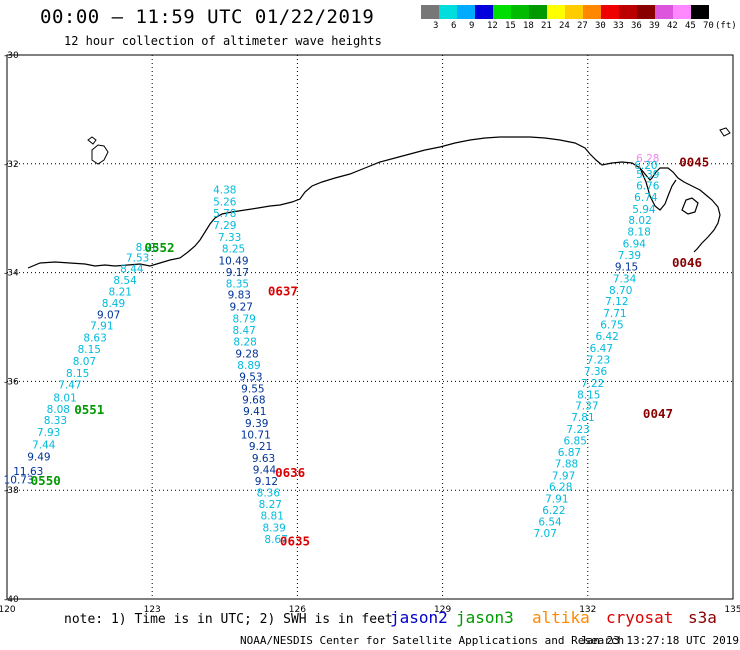 The height and width of the screenshot is (650, 740). What do you see at coordinates (606, 337) in the screenshot?
I see `wave-height-value: 6.42` at bounding box center [606, 337].